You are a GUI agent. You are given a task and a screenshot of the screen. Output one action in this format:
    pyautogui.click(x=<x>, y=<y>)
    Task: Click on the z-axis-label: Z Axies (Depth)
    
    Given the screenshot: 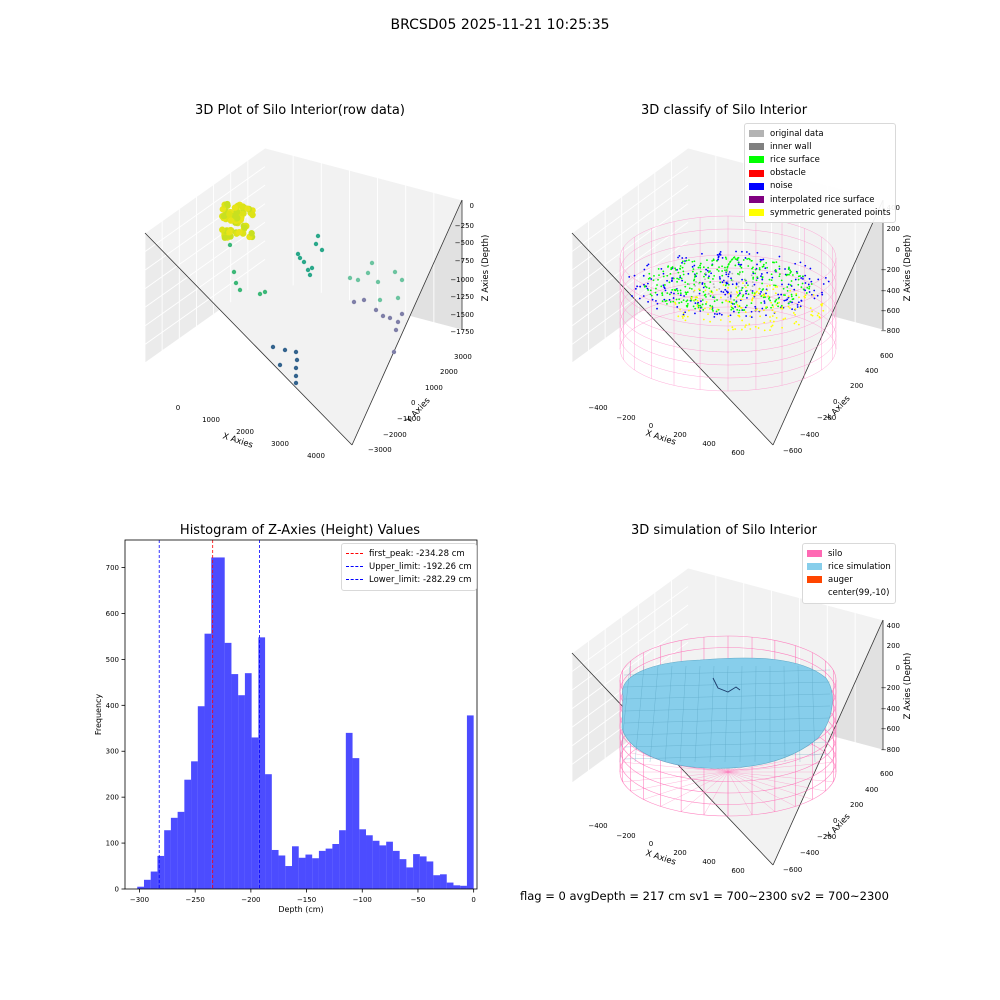 What is the action you would take?
    pyautogui.click(x=908, y=268)
    